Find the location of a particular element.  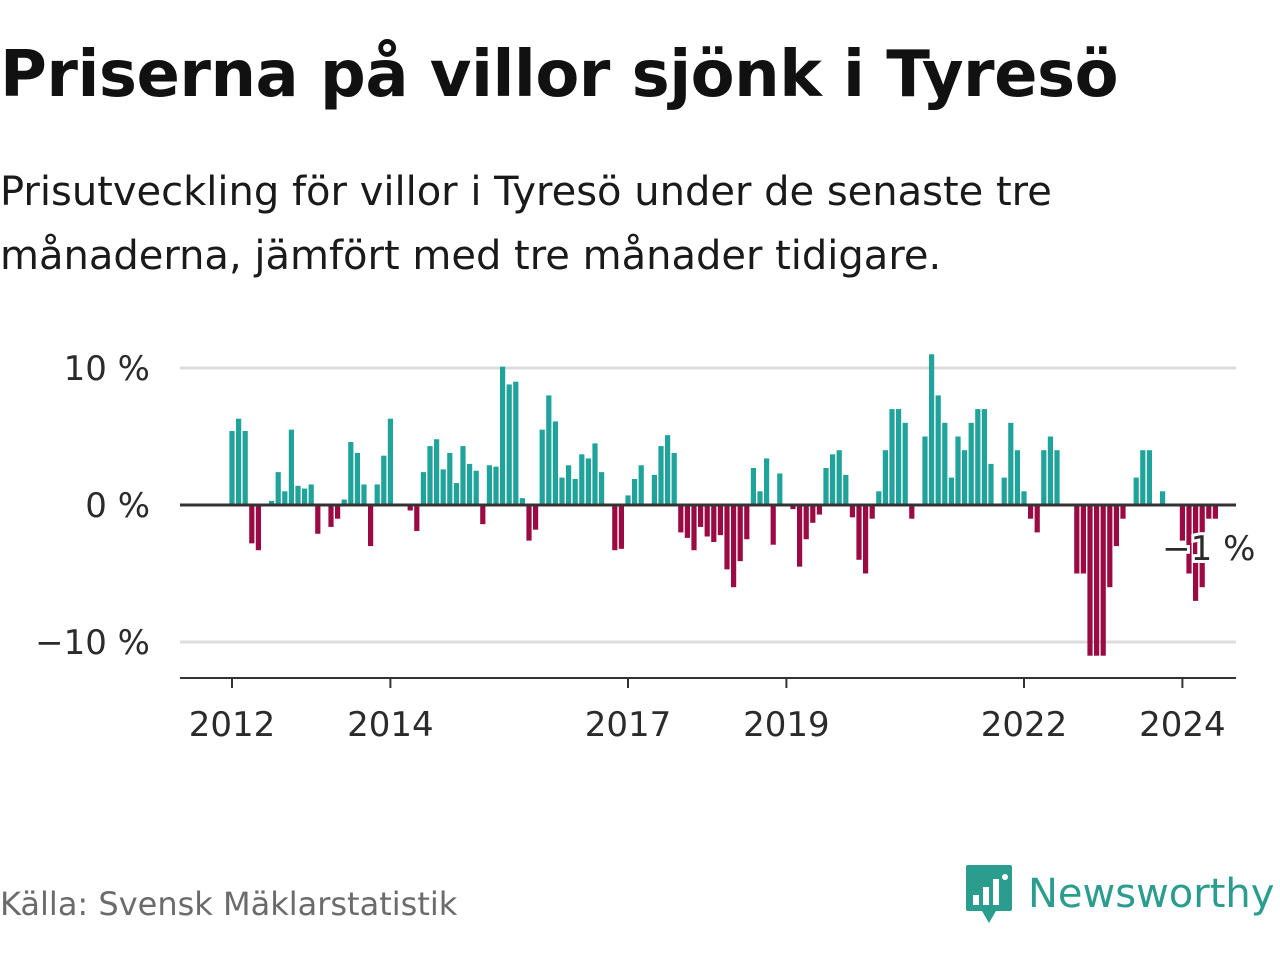

x-tick-label: 2019 is located at coordinates (786, 725).